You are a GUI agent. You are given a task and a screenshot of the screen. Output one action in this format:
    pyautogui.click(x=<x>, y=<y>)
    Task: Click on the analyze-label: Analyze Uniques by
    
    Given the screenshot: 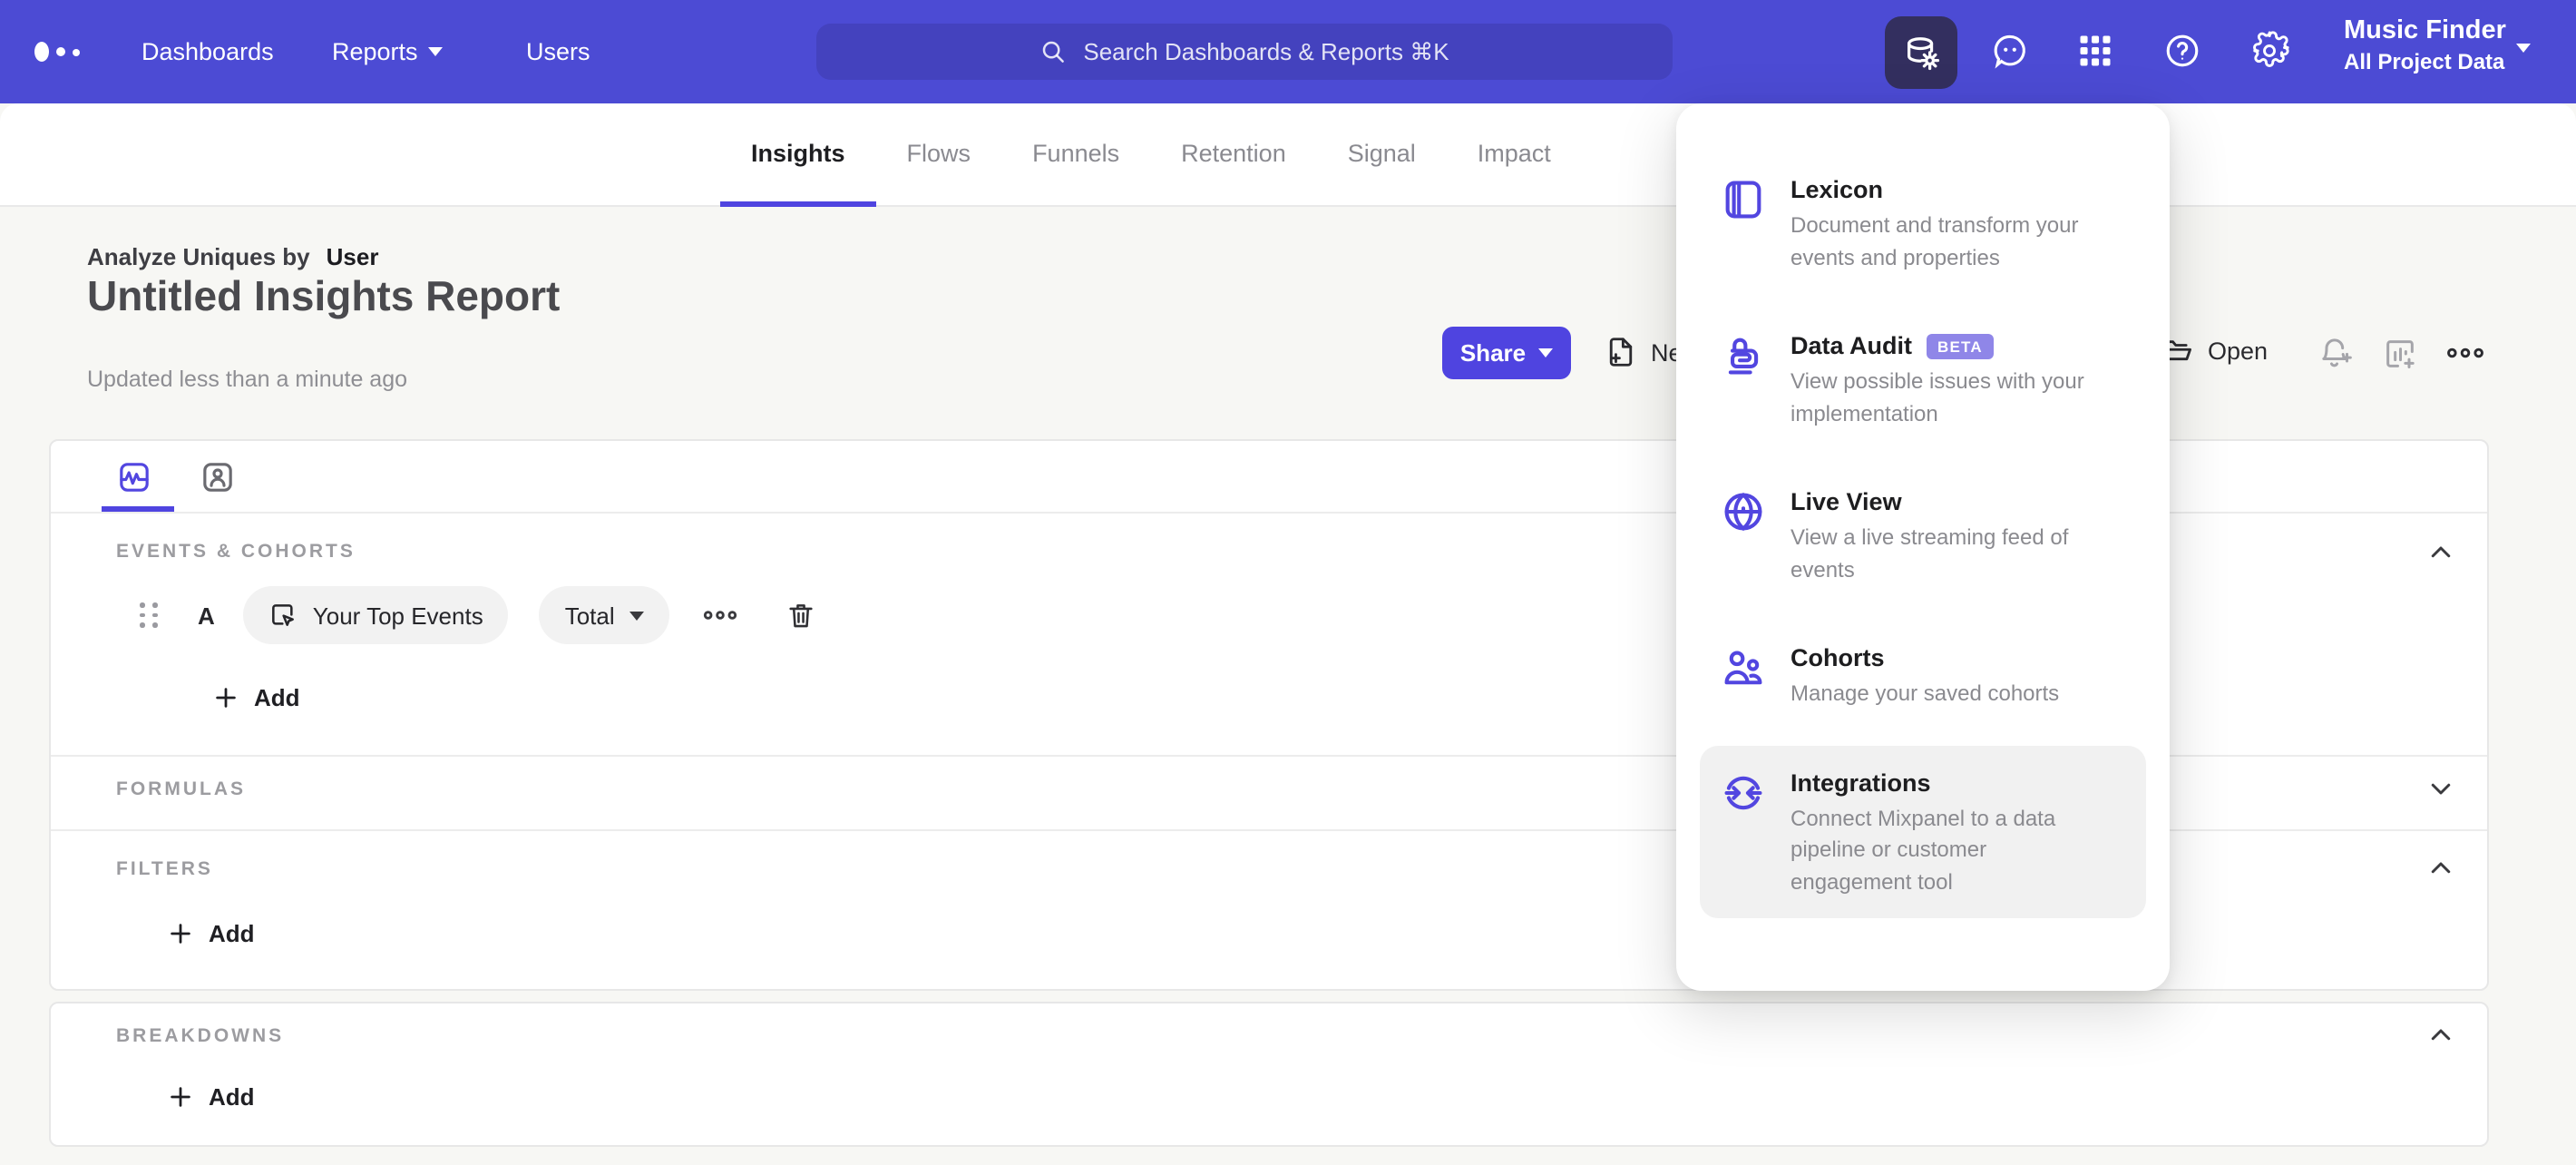 What is the action you would take?
    pyautogui.click(x=198, y=256)
    